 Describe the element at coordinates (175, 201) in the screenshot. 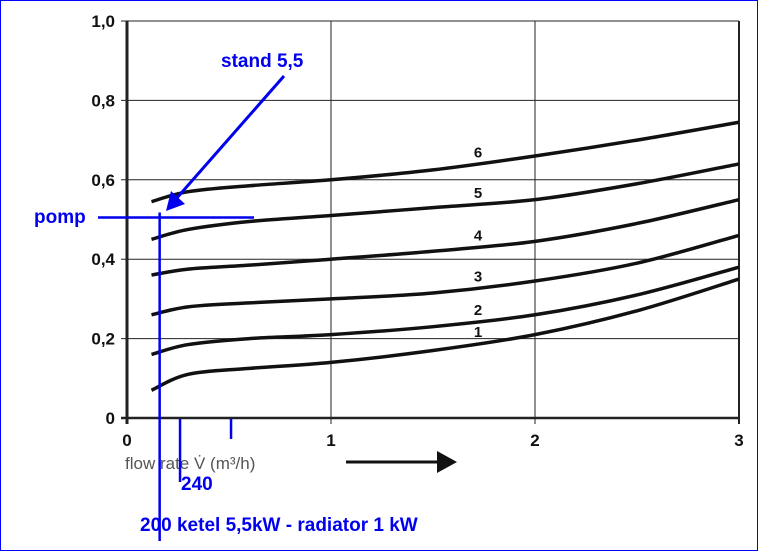

I see `stand-arrow-head` at that location.